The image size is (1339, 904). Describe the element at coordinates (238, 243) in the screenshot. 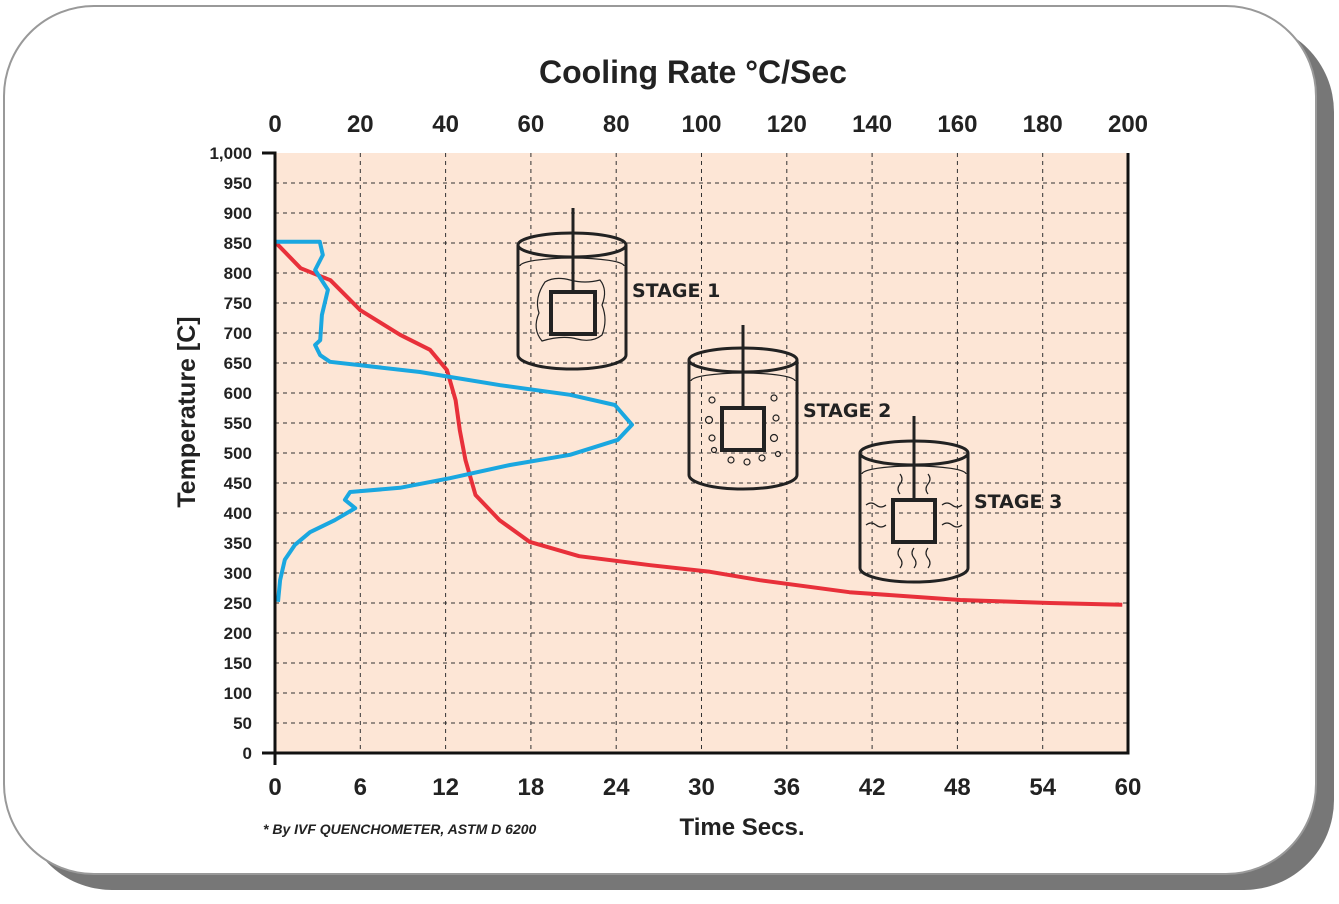

I see `y-tick-label: 850` at that location.